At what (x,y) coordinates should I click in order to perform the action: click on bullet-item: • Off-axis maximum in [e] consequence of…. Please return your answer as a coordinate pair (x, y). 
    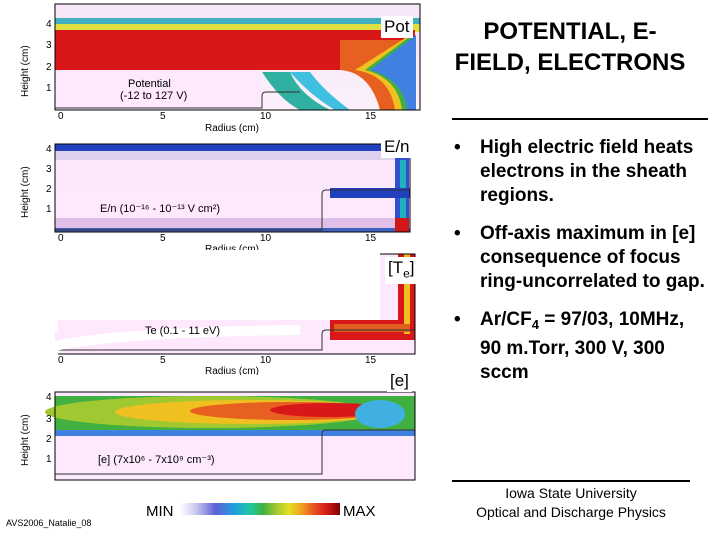
    Looking at the image, I should click on (577, 258).